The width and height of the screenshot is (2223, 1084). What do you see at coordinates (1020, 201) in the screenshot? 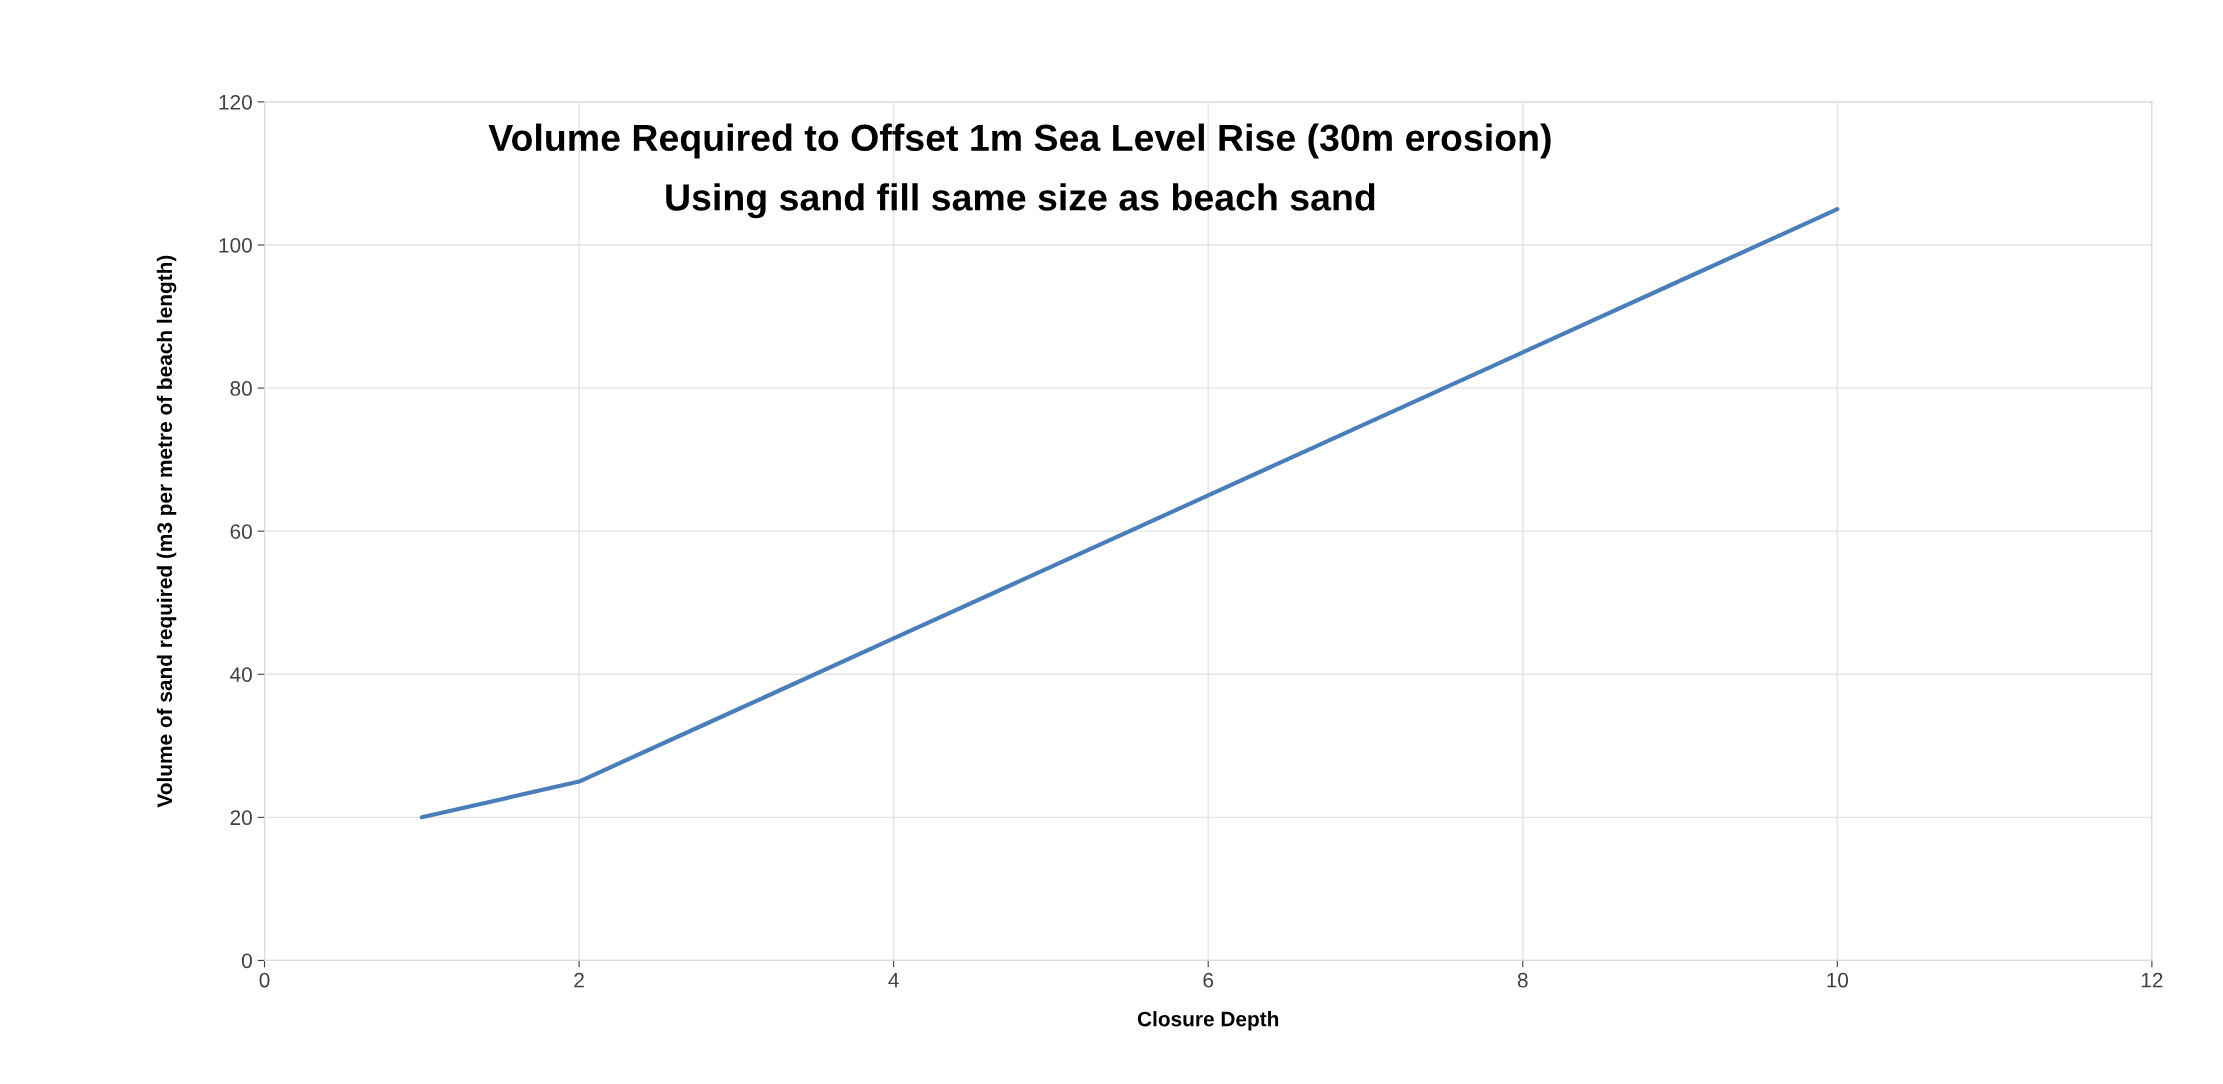
I see `text: Using sand fill same size as beach sand` at bounding box center [1020, 201].